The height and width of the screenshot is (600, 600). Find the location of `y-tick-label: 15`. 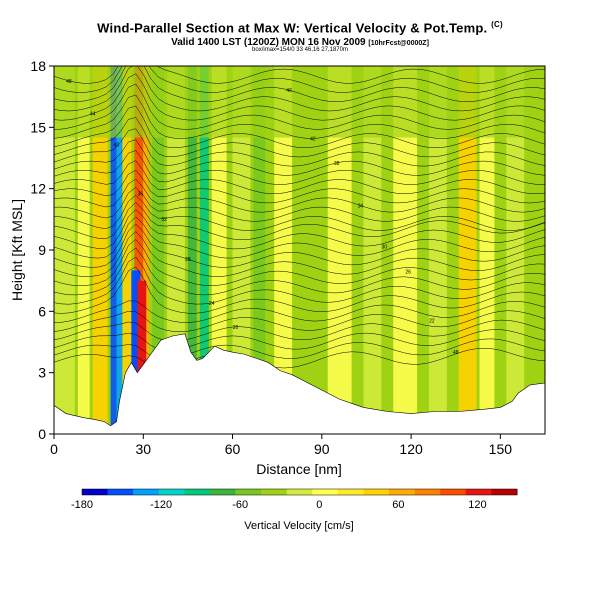

y-tick-label: 15 is located at coordinates (38, 127).